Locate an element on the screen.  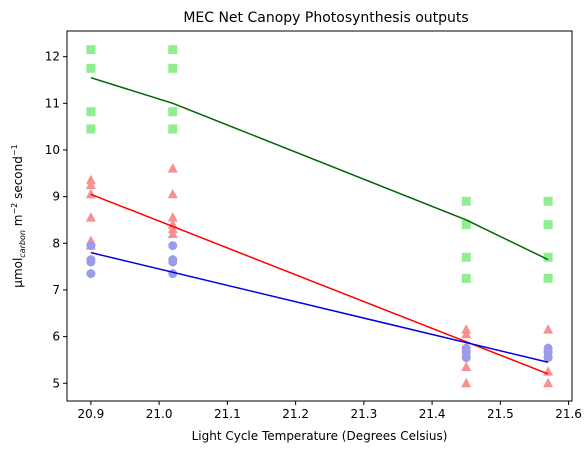
y-tick-label: 5 is located at coordinates (56, 383).